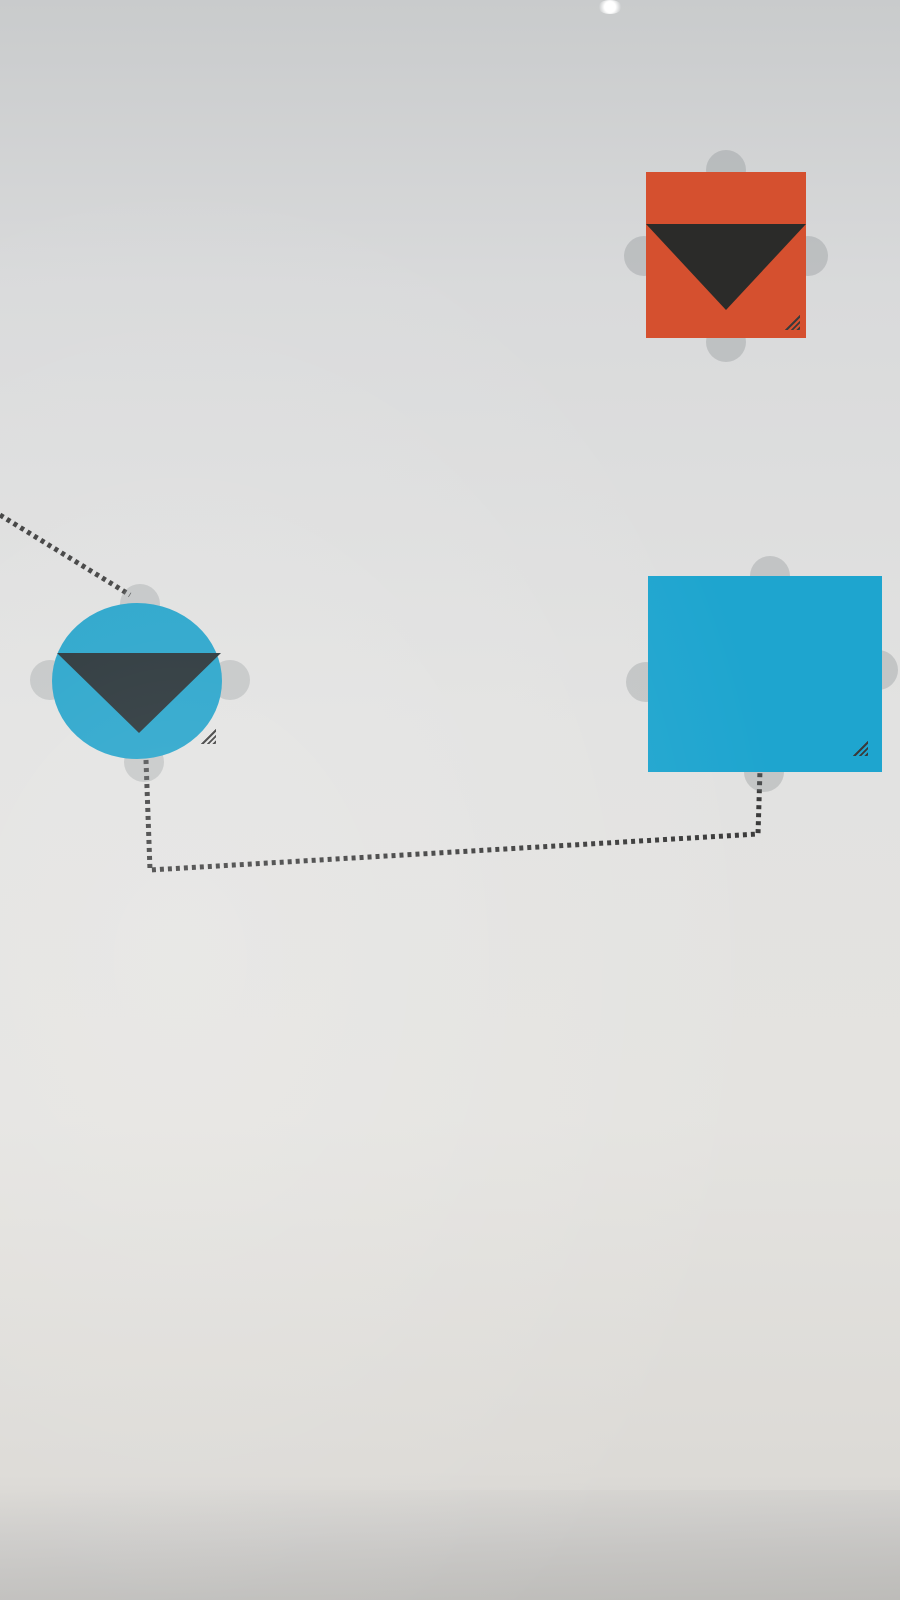 The width and height of the screenshot is (900, 1600). I want to click on orange-square-node, so click(726, 255).